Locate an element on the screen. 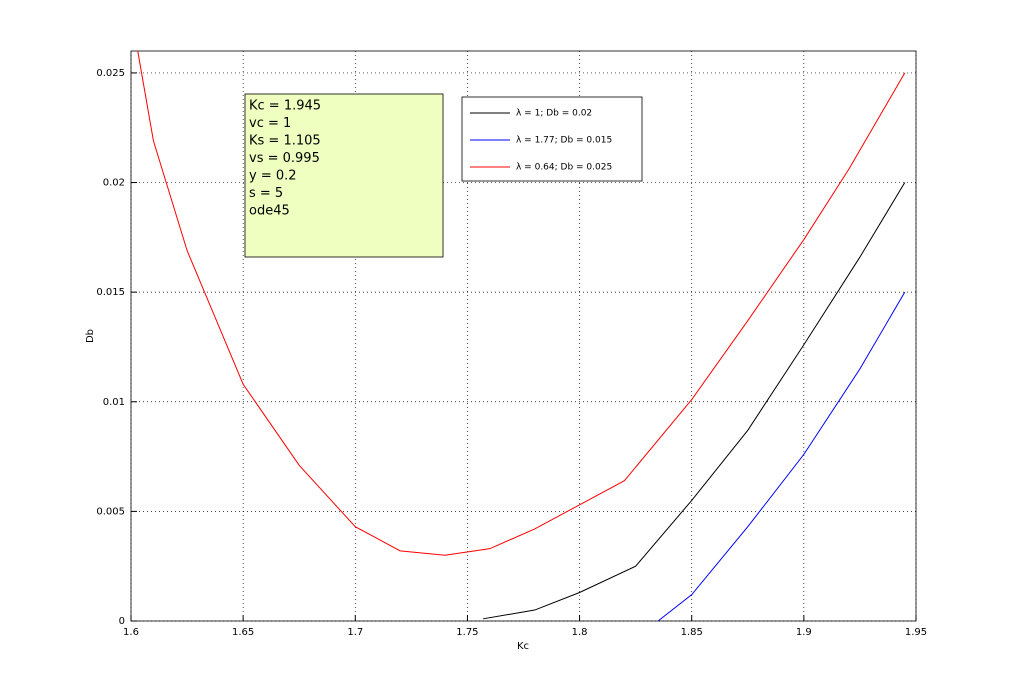  y-tick-label: 0.01 is located at coordinates (114, 402).